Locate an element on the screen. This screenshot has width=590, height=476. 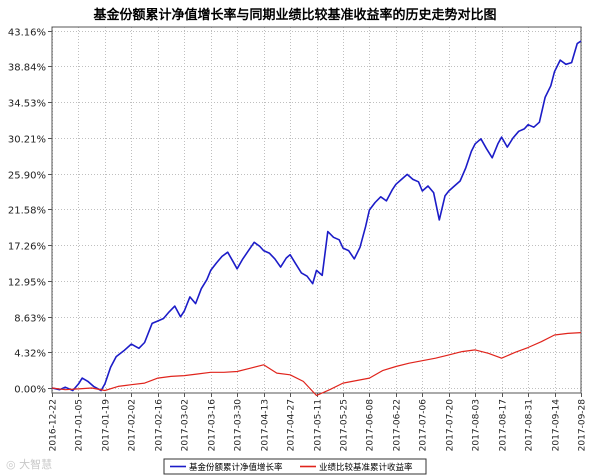
y-tick-label: 43.16% is located at coordinates (27, 33).